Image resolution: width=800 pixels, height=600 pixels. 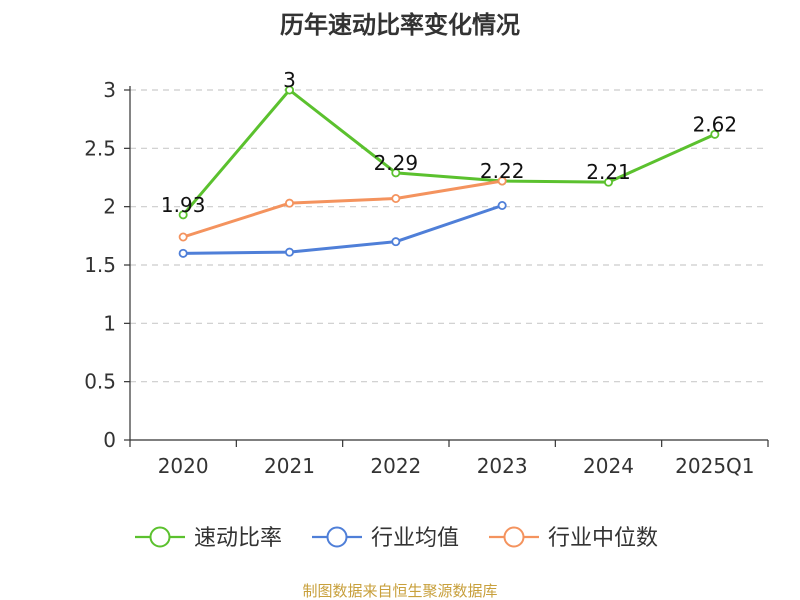 I want to click on y-tick-label: 2, so click(x=109, y=207).